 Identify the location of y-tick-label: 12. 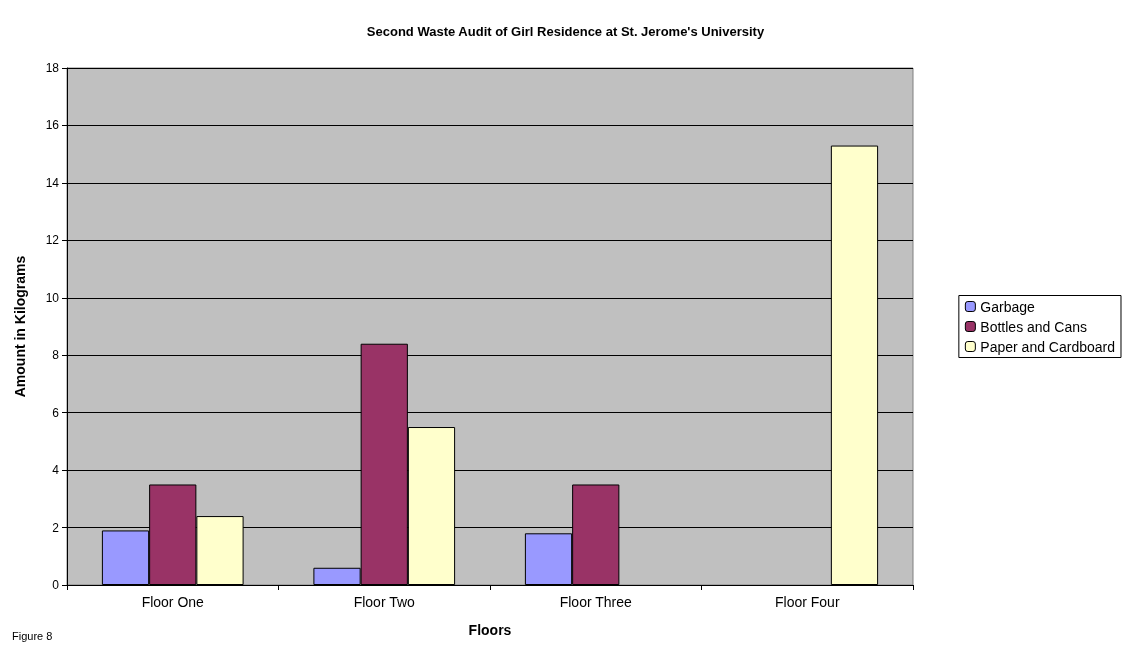
(52, 240).